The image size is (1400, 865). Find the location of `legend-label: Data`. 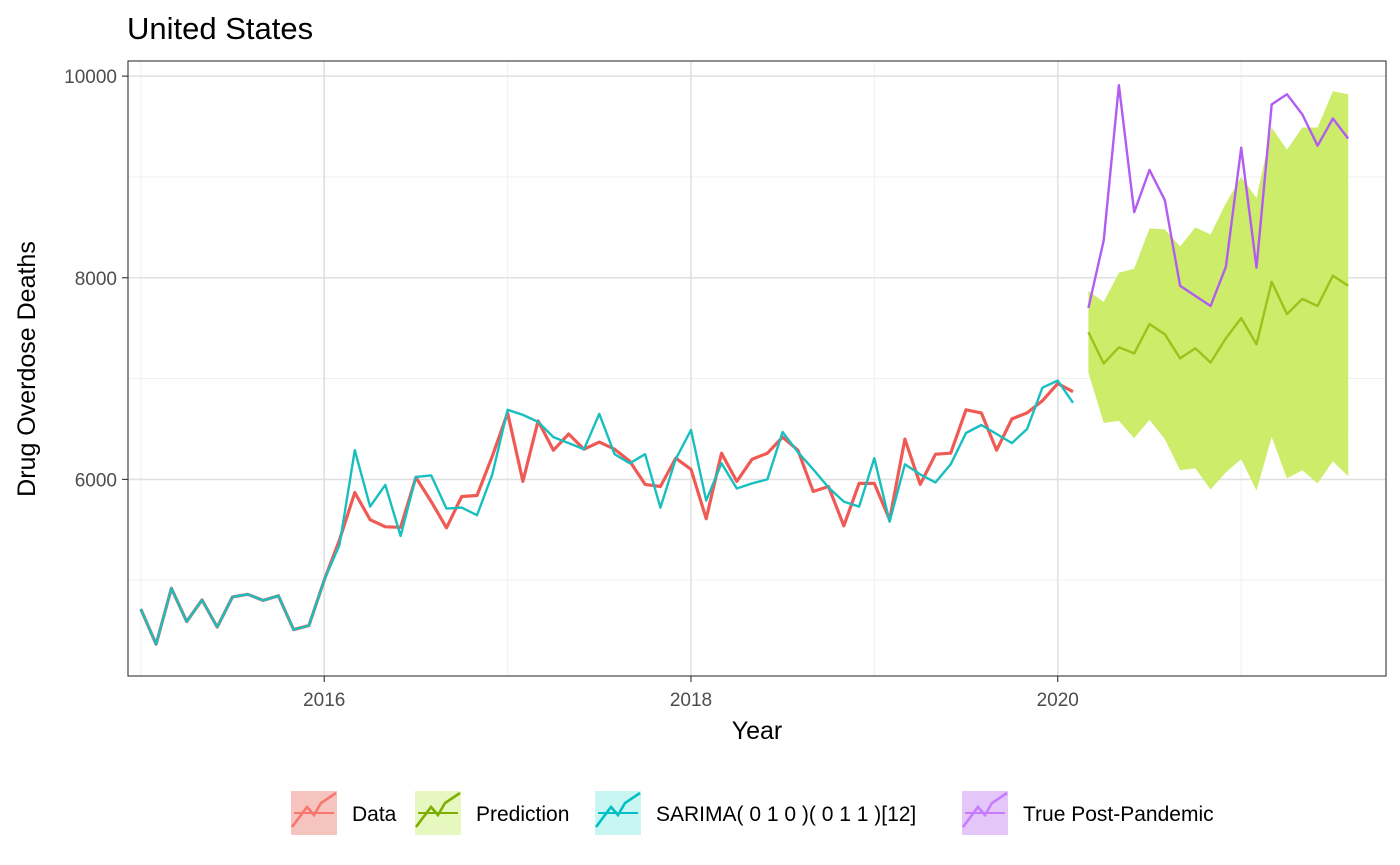

legend-label: Data is located at coordinates (374, 814).